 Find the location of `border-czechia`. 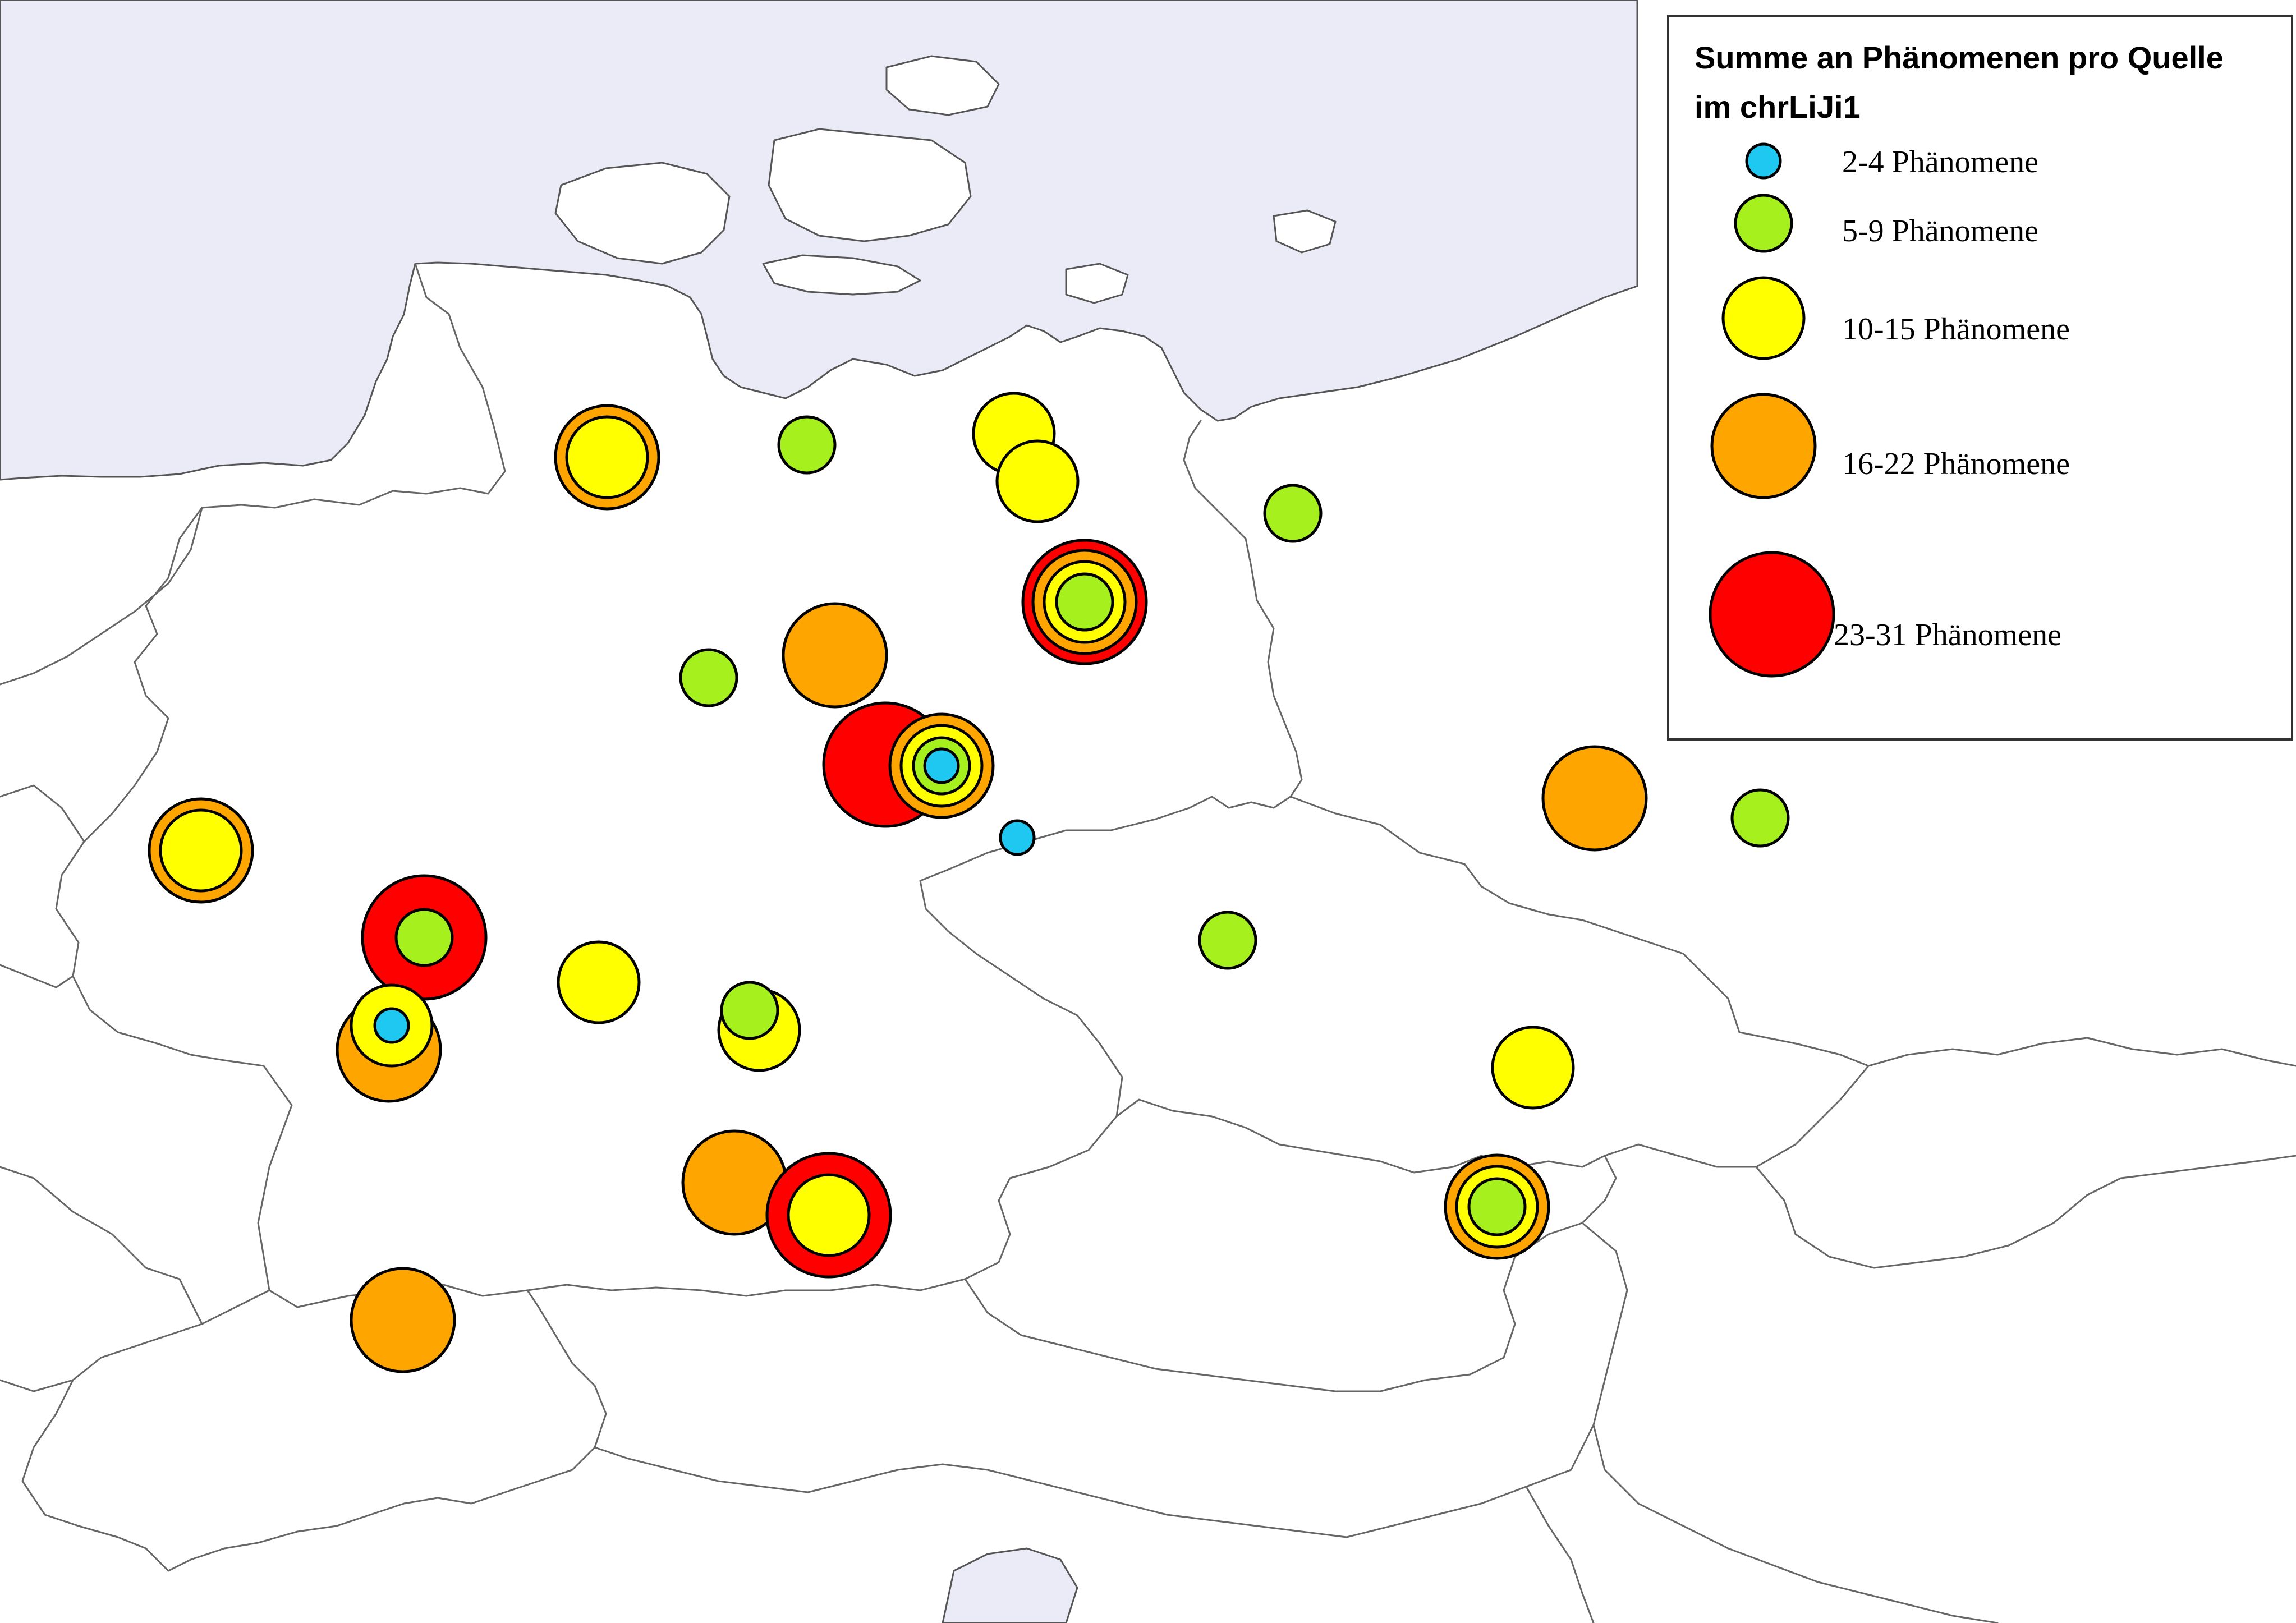

border-czechia is located at coordinates (1492, 985).